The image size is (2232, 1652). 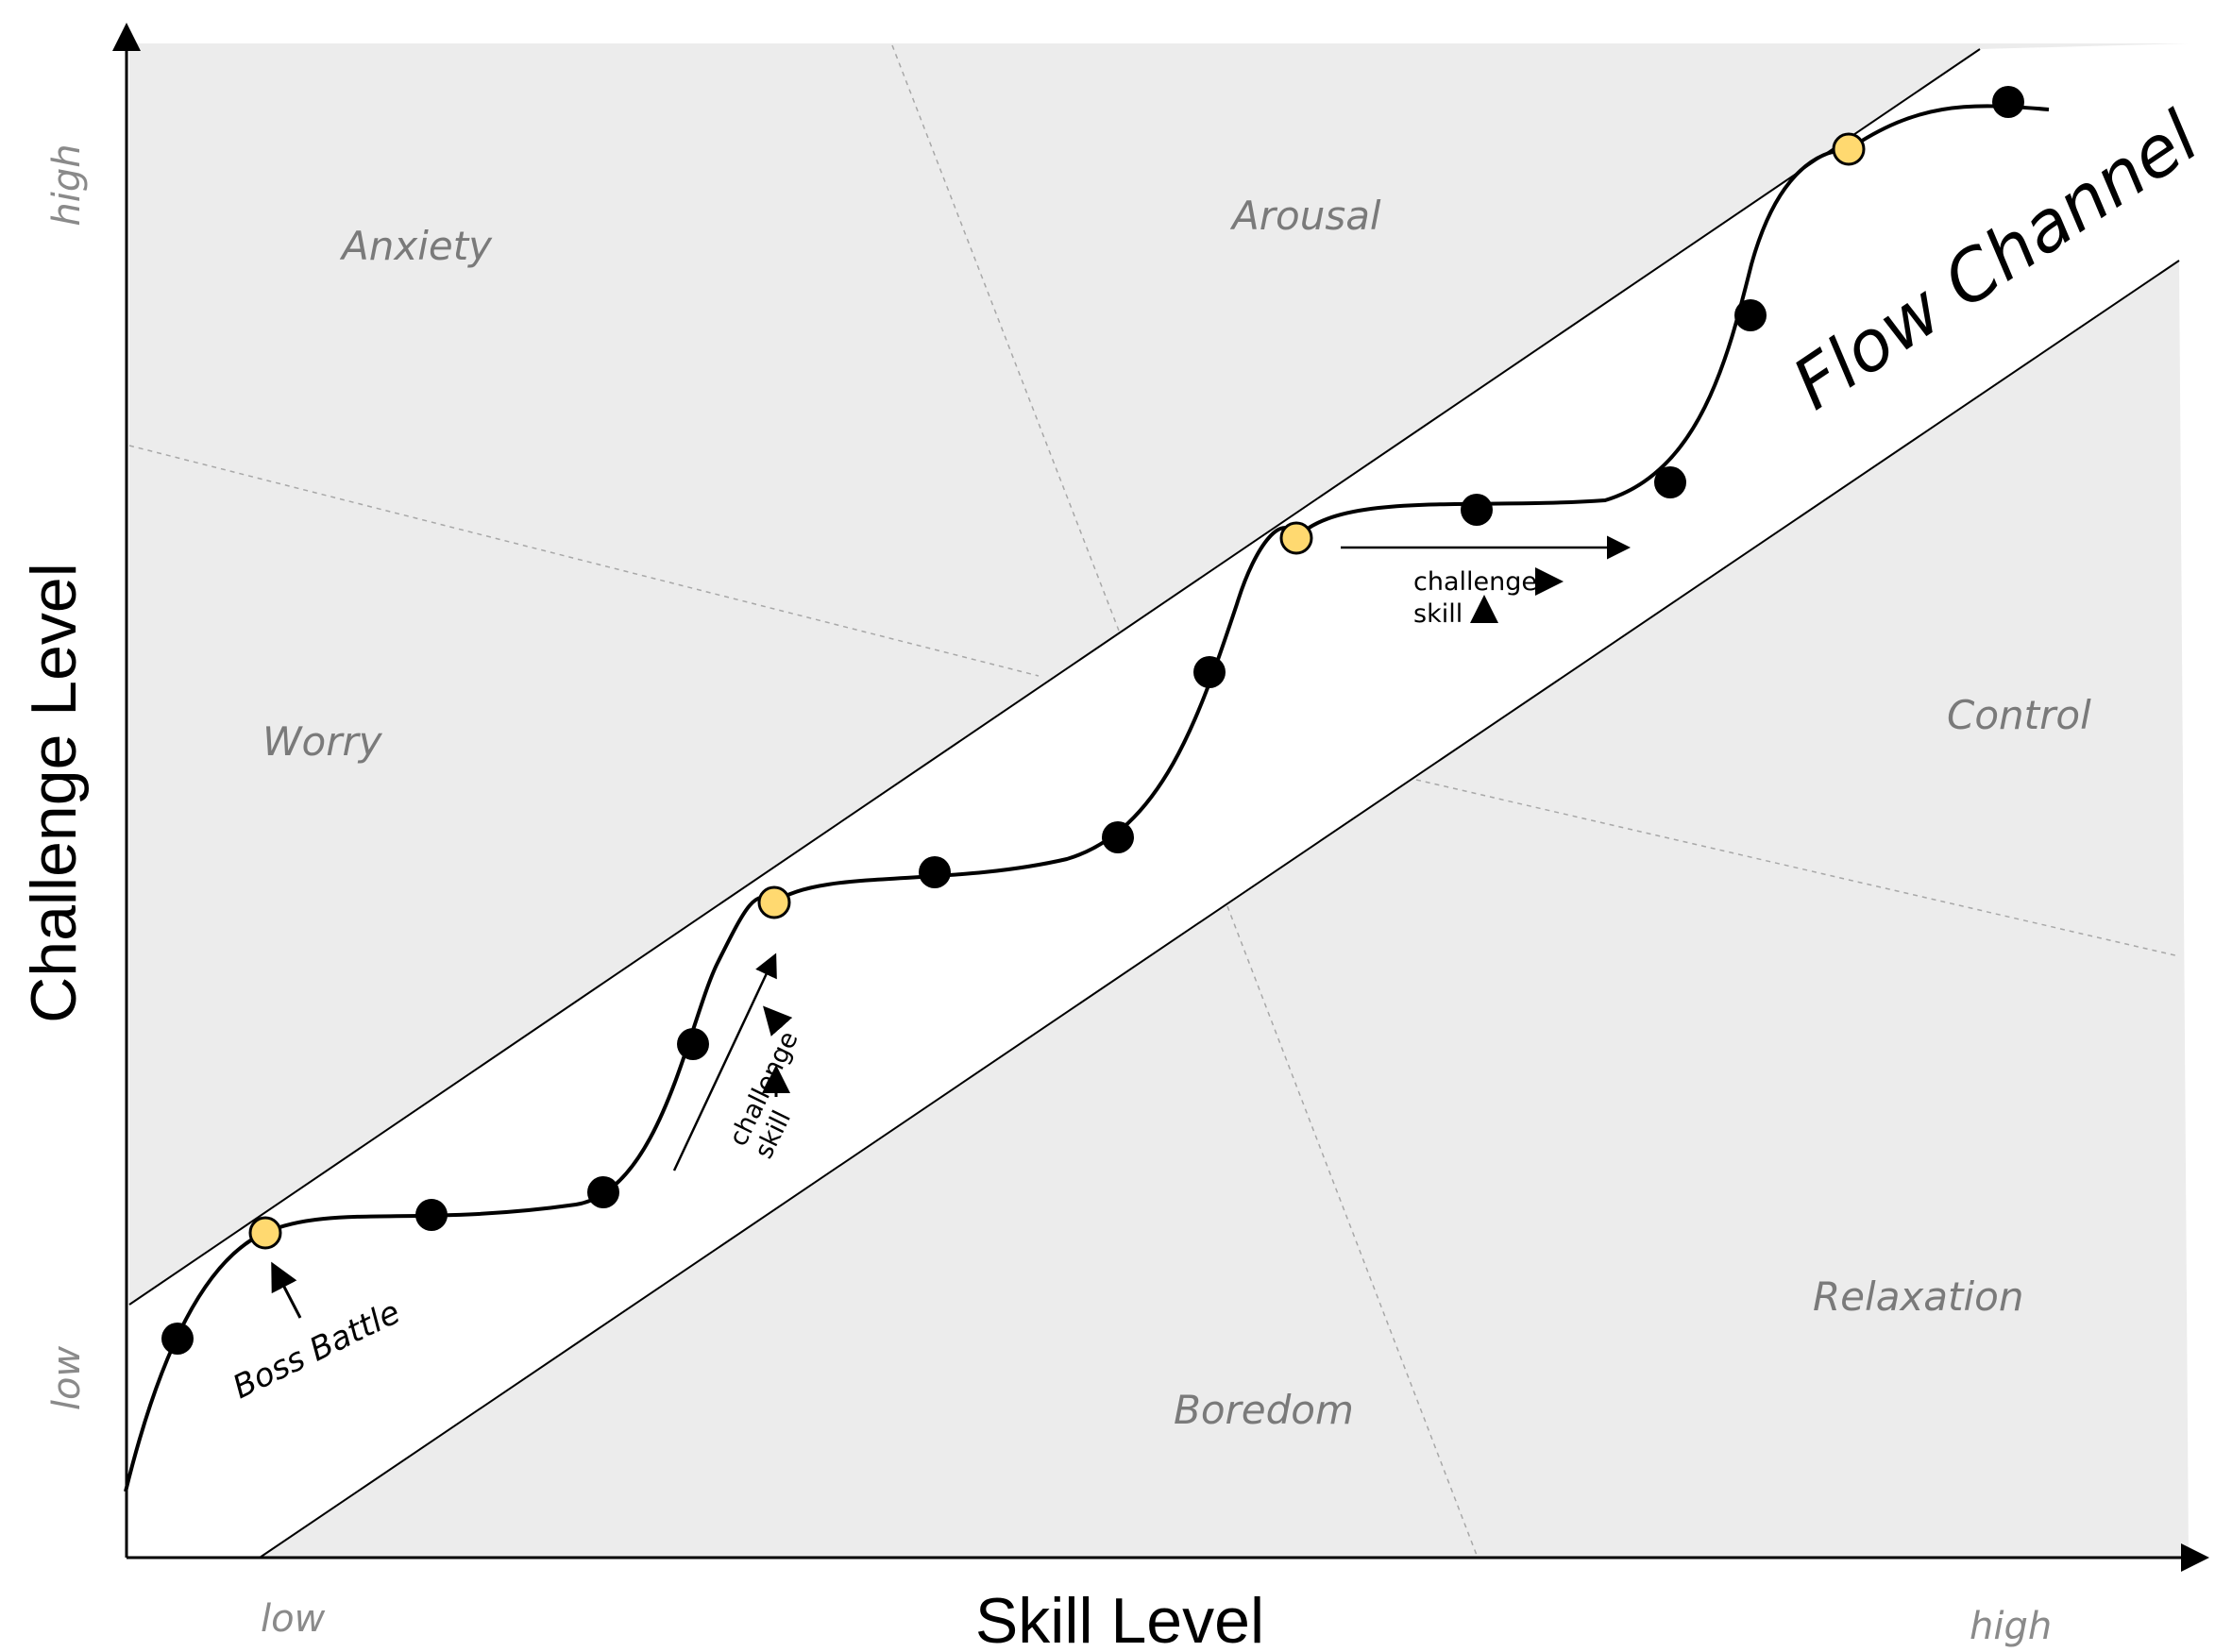 What do you see at coordinates (316, 1350) in the screenshot?
I see `boss-battle-label: Boss Battle` at bounding box center [316, 1350].